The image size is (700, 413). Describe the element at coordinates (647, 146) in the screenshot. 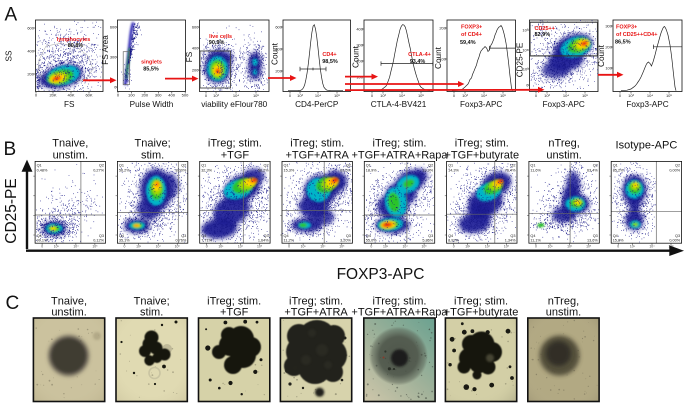

I see `svg-text: Isotype-APC` at that location.